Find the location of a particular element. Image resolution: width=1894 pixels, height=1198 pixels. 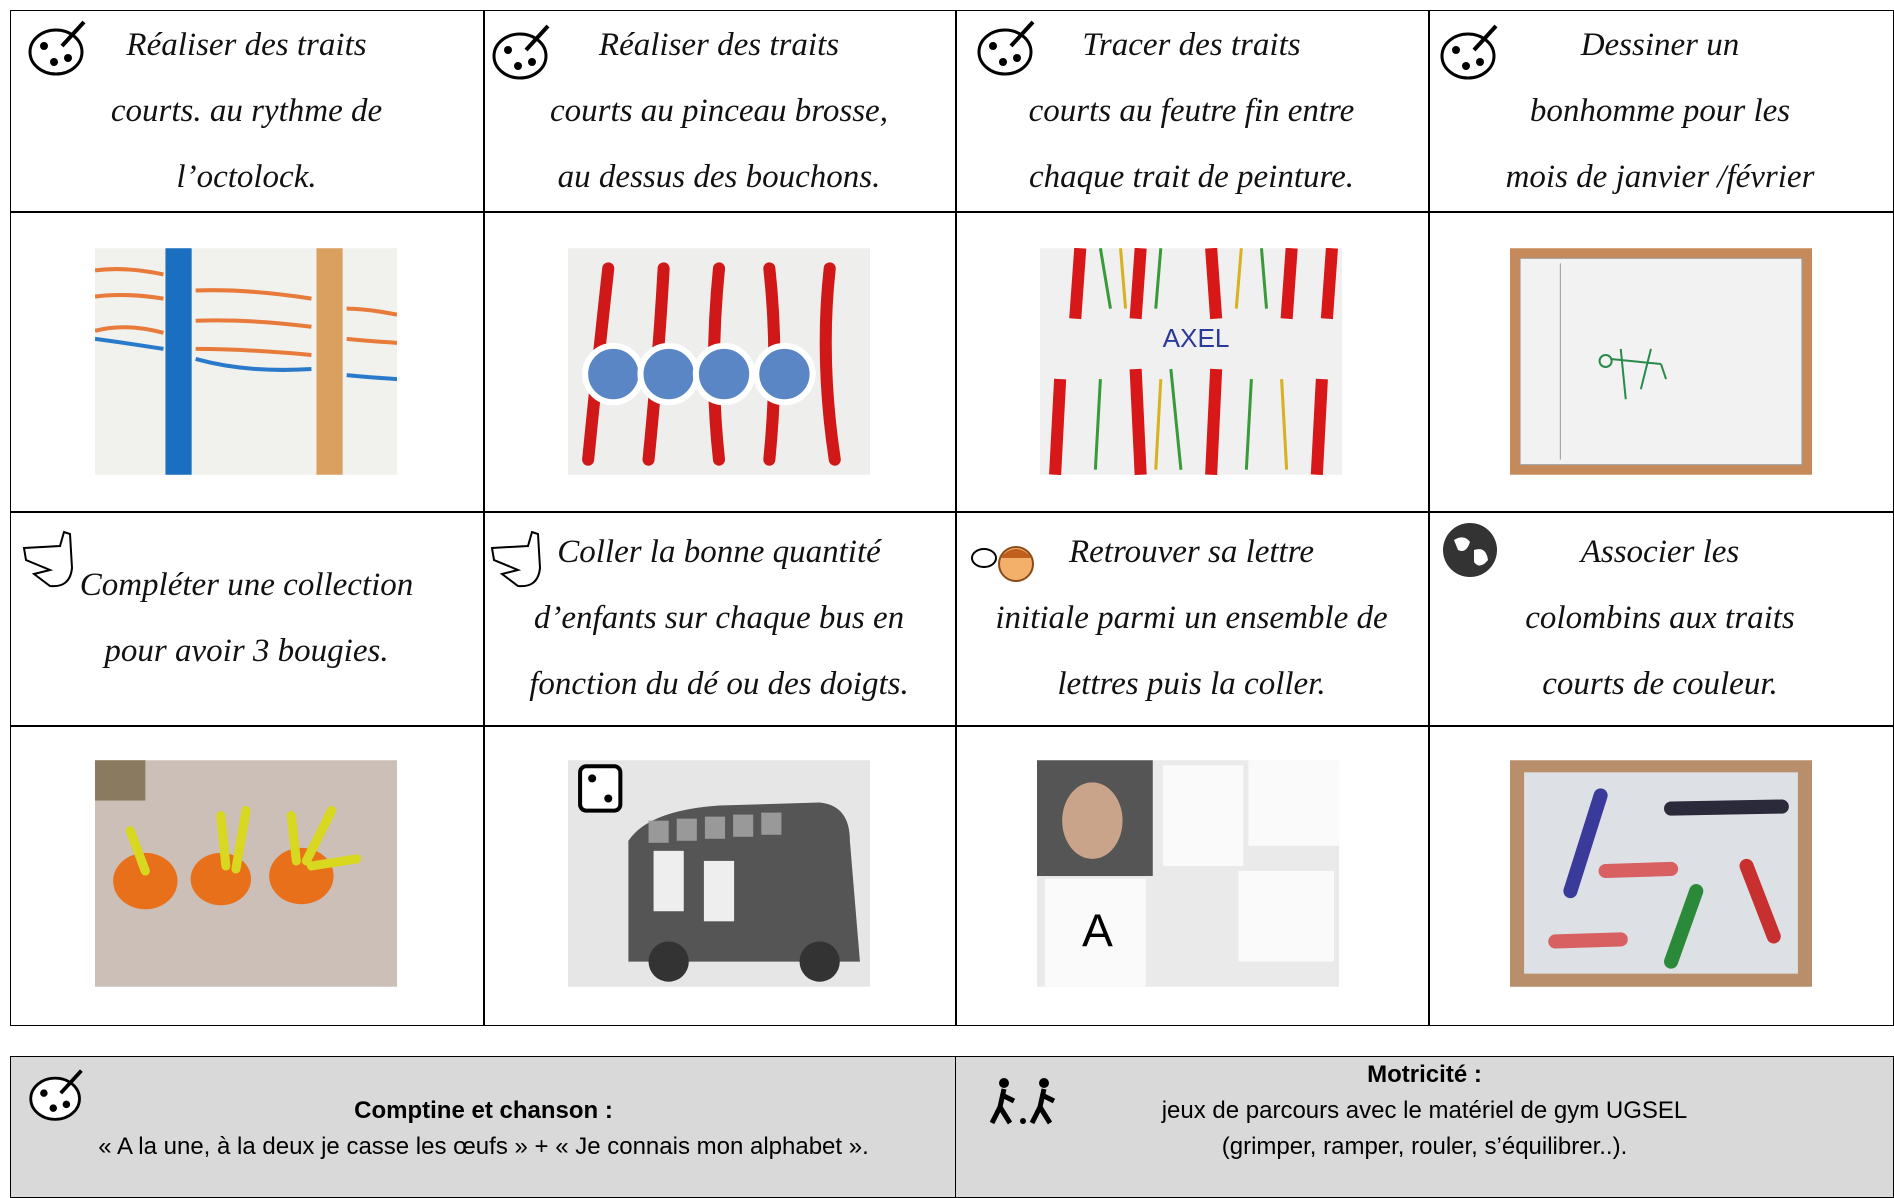

photo: A is located at coordinates (1188, 873).